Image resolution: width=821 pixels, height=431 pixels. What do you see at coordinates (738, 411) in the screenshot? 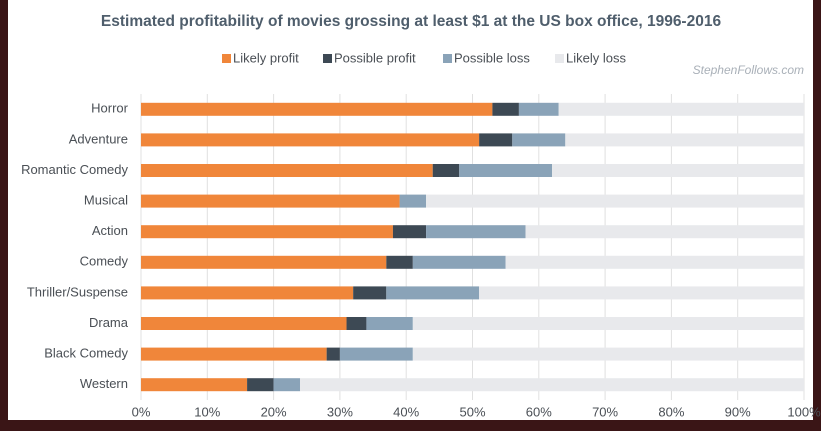
I see `x-tick-label: 90%` at bounding box center [738, 411].